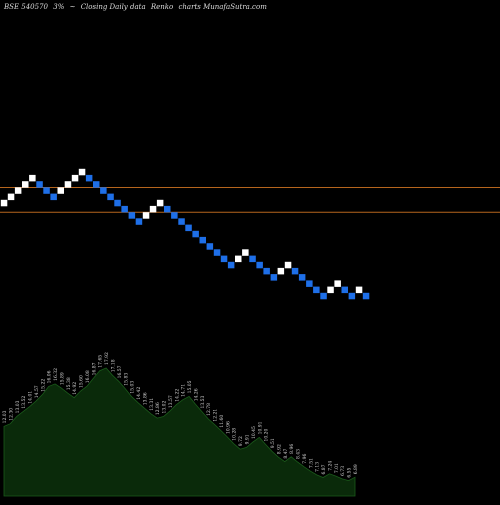  Describe the element at coordinates (18, 406) in the screenshot. I see `value-label: 13.03` at that location.